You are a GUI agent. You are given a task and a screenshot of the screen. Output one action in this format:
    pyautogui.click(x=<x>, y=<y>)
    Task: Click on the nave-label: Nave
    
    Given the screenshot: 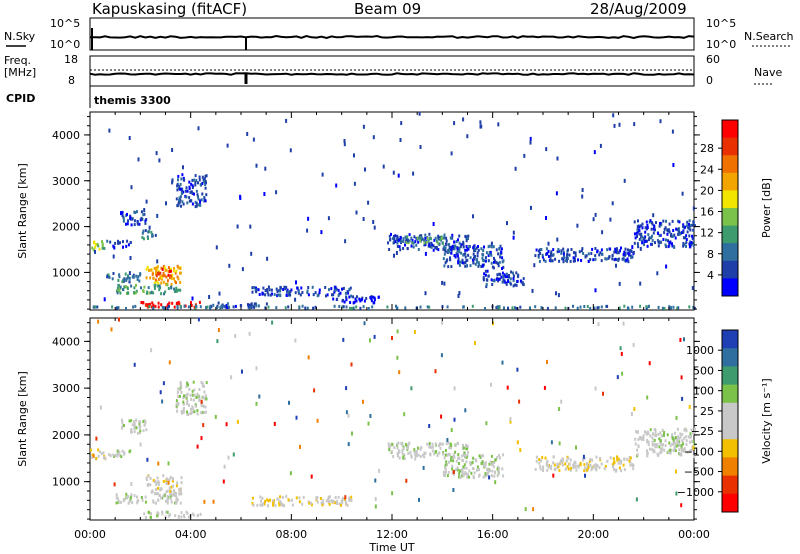 What is the action you would take?
    pyautogui.click(x=768, y=72)
    